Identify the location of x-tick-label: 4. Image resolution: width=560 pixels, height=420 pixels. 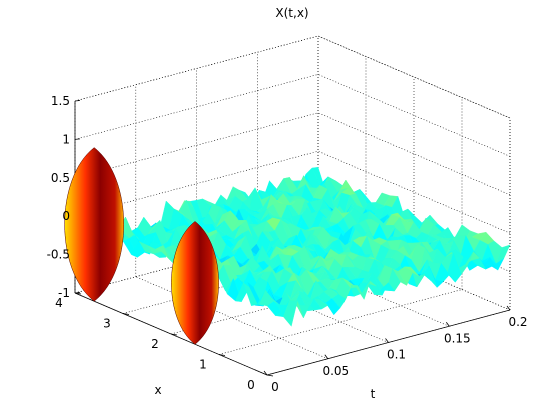
(59, 303).